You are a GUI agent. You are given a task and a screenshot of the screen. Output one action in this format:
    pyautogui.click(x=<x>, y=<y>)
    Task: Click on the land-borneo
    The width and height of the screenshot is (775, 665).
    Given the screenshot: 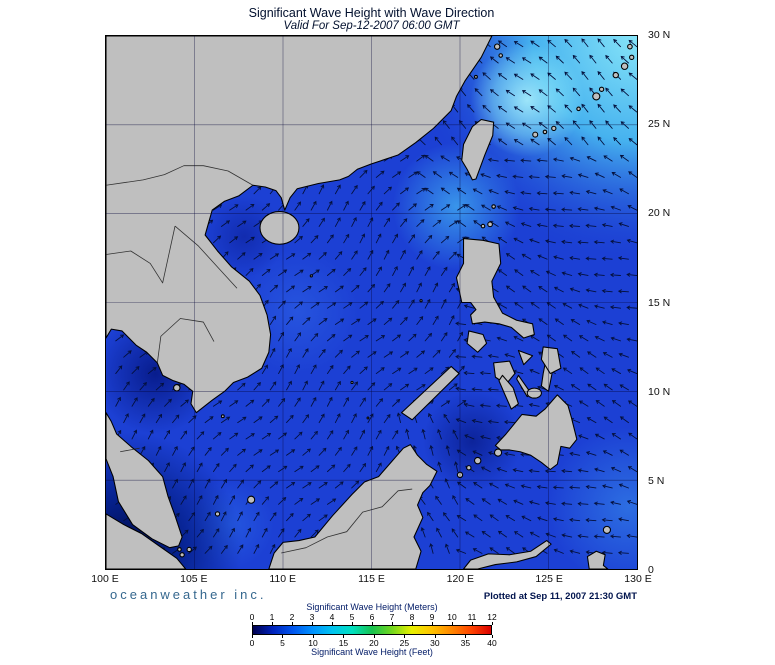 What is the action you would take?
    pyautogui.click(x=353, y=506)
    